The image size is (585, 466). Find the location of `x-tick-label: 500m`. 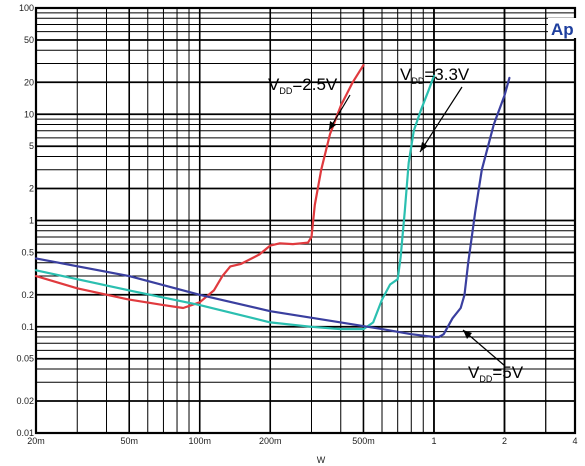

x-tick-label: 500m is located at coordinates (363, 441).